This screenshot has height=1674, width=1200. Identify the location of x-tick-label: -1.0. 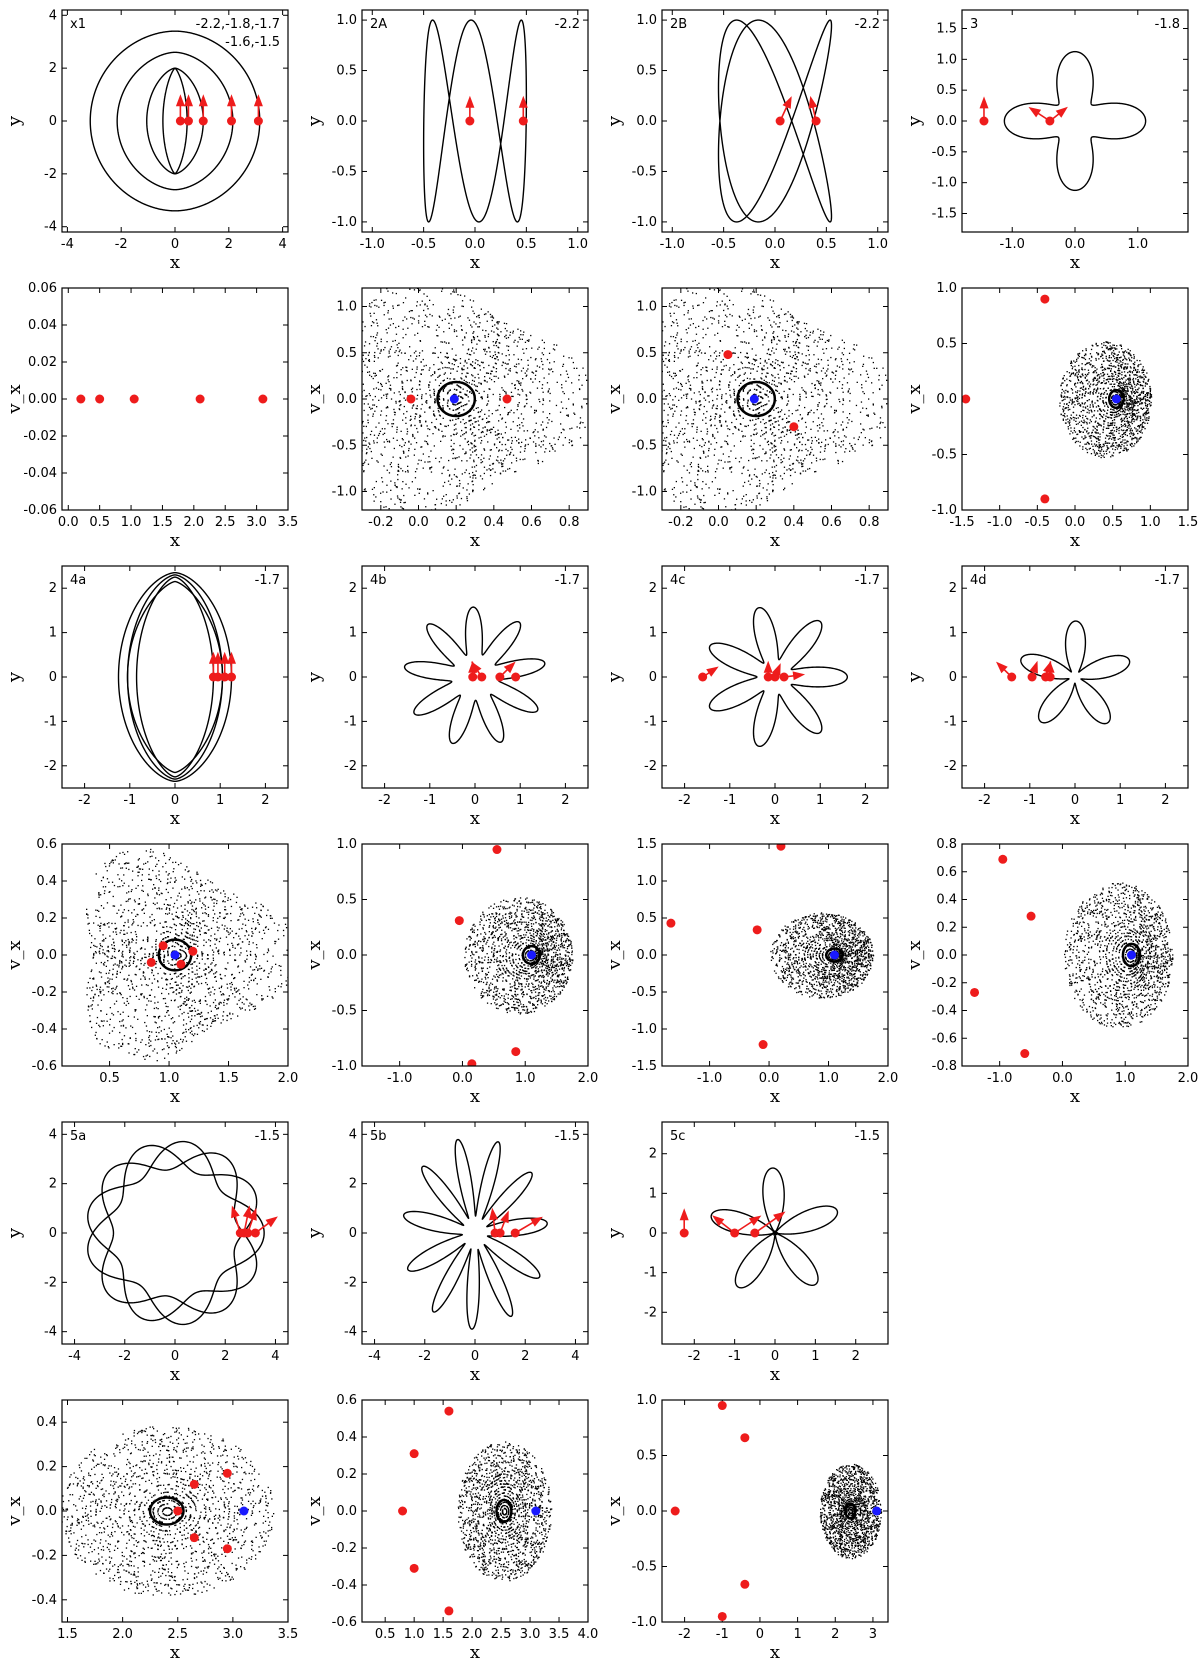
(399, 1078).